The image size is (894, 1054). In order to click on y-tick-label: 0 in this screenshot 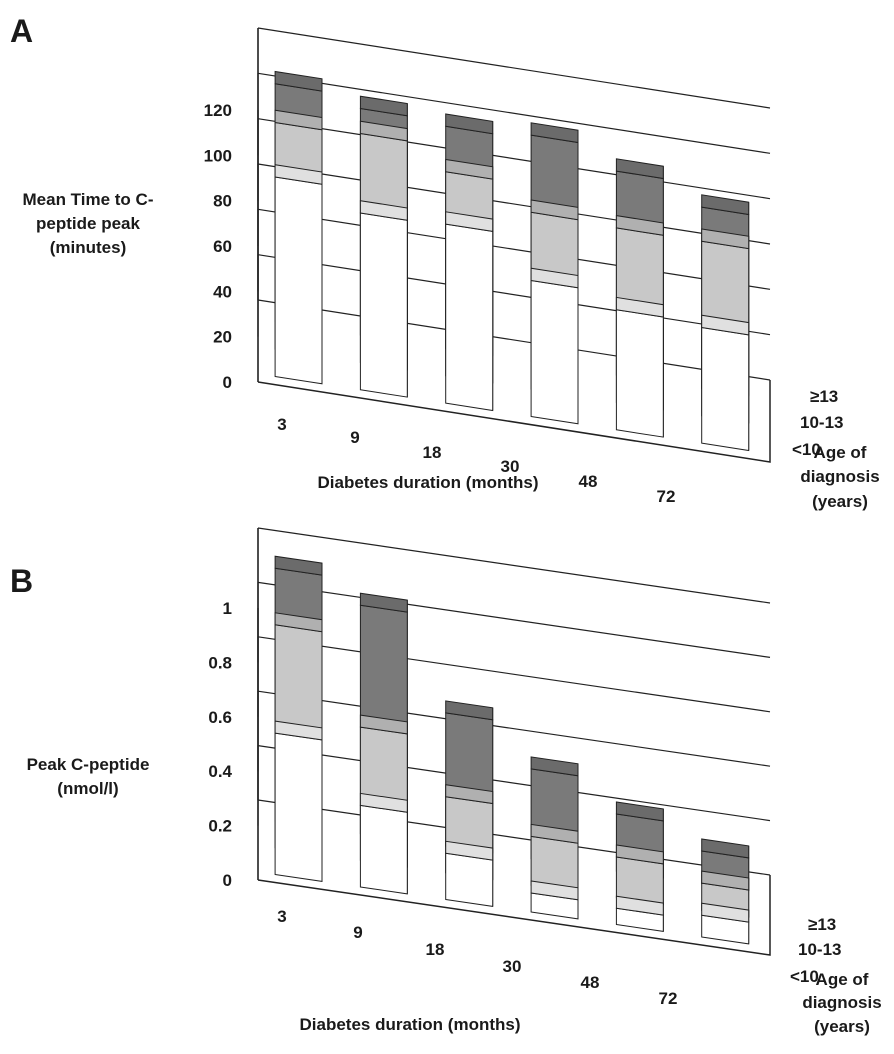, I will do `click(227, 880)`.